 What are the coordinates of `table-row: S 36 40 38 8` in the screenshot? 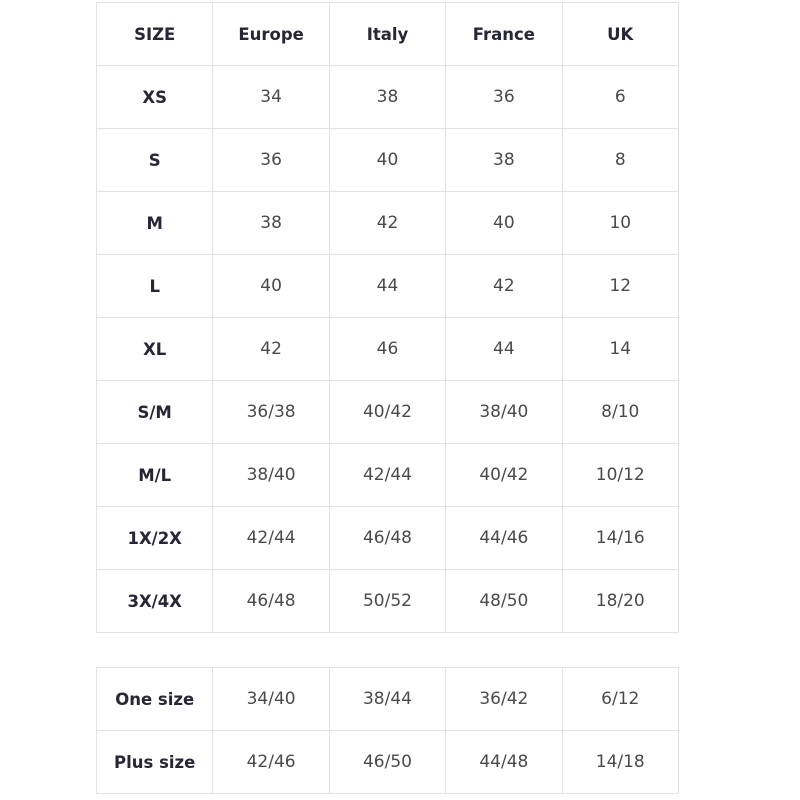 It's located at (387, 160).